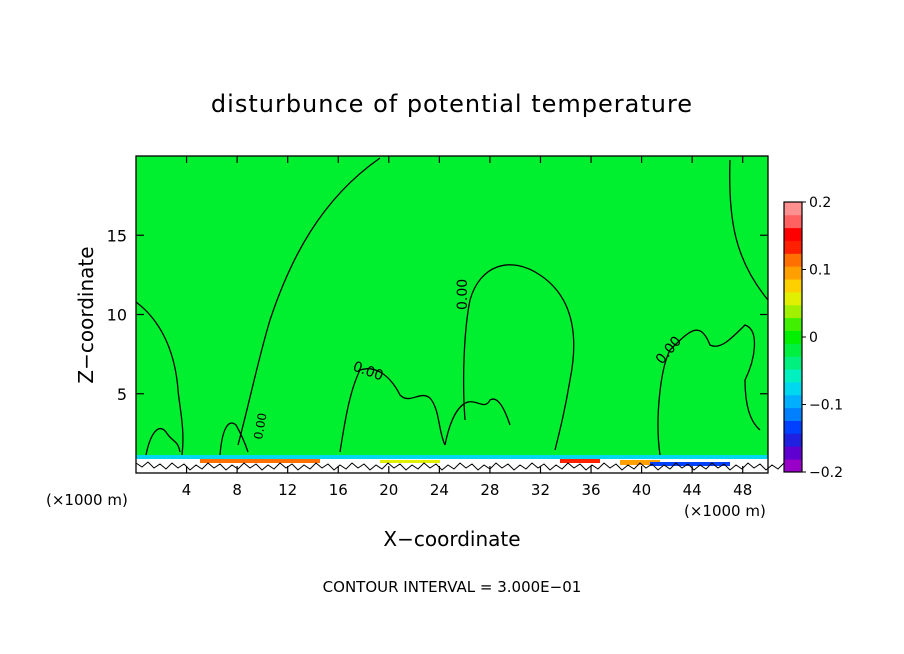  I want to click on x-tick-label: 4, so click(187, 490).